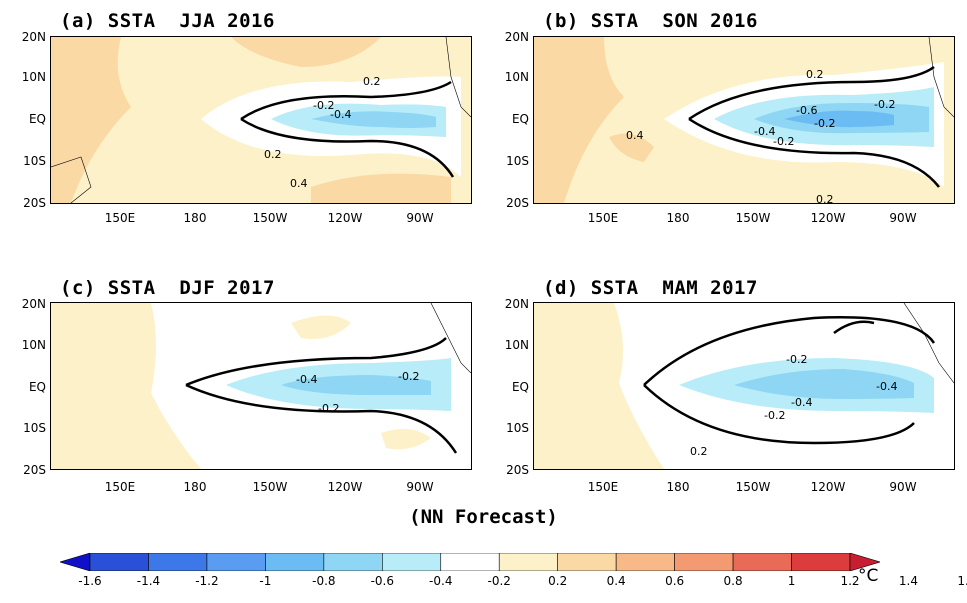 The image size is (967, 603). What do you see at coordinates (962, 581) in the screenshot?
I see `colorbar-tick-label: 1.6` at bounding box center [962, 581].